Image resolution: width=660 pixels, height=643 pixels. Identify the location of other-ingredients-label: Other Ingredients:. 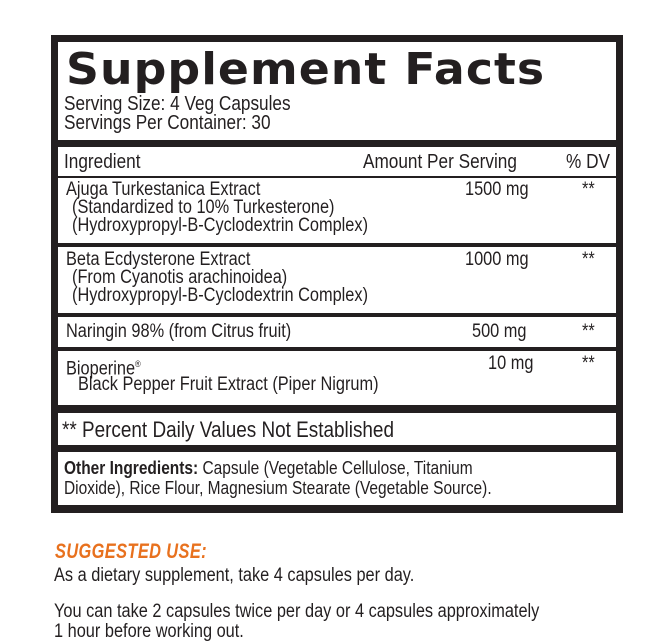
(131, 468).